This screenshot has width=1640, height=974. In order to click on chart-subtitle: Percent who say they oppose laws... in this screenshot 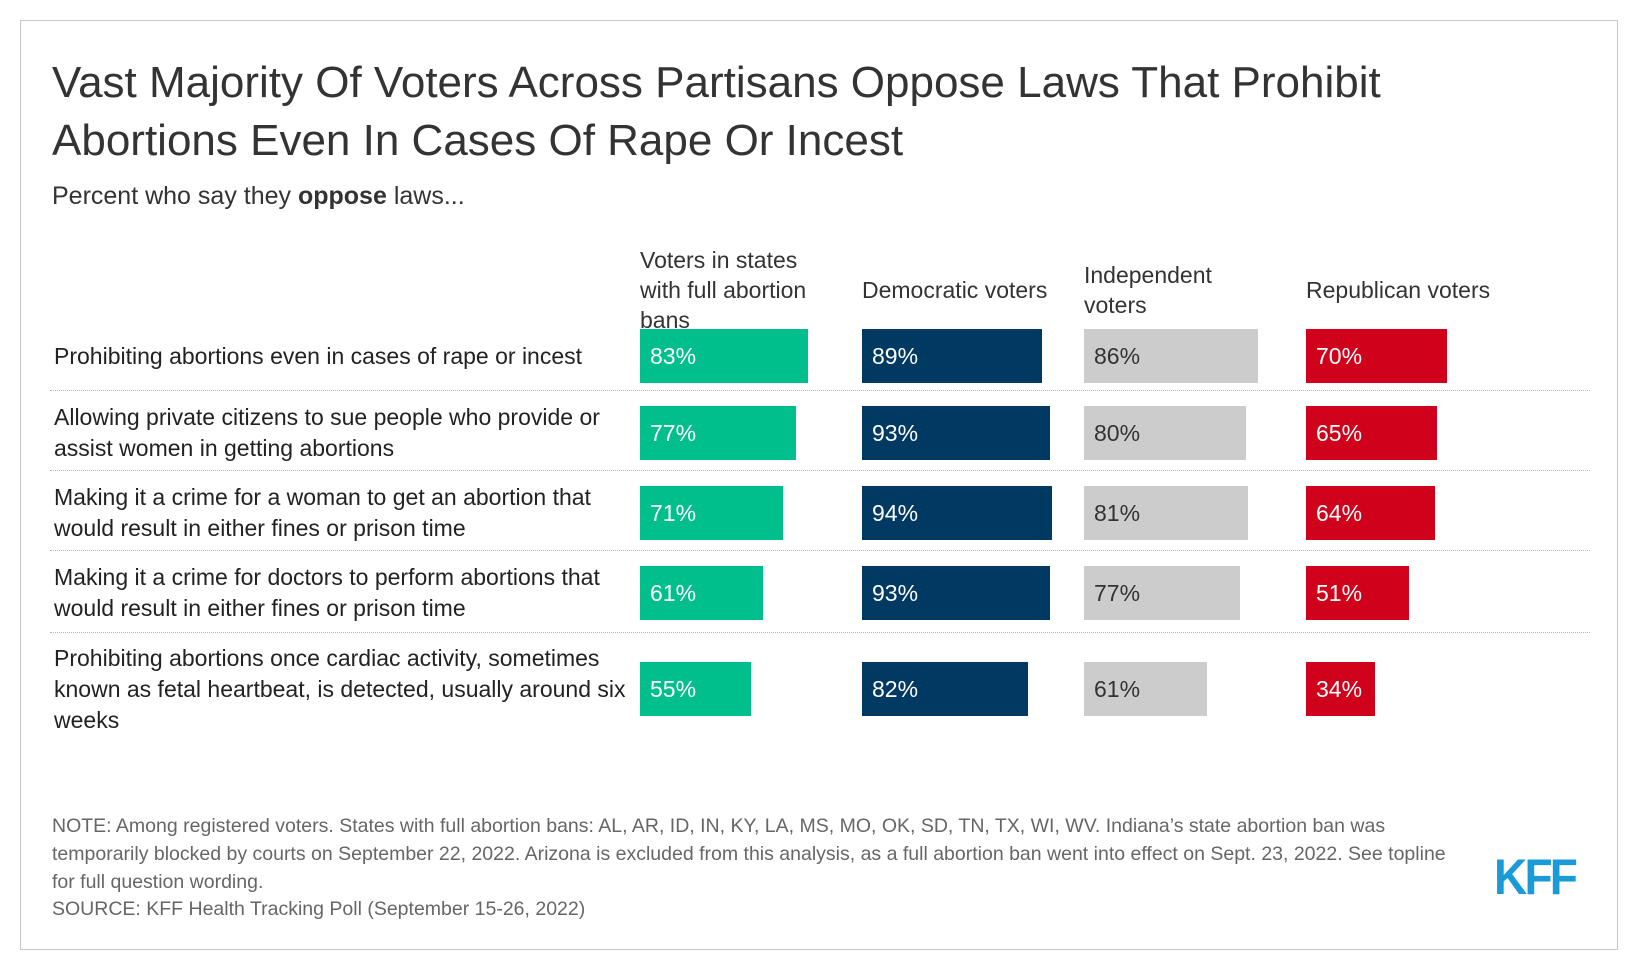, I will do `click(258, 196)`.